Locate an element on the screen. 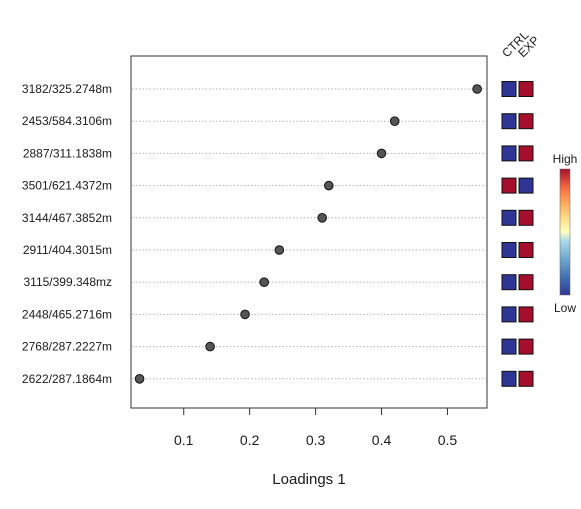  x-tick-label: 0.3 is located at coordinates (316, 440).